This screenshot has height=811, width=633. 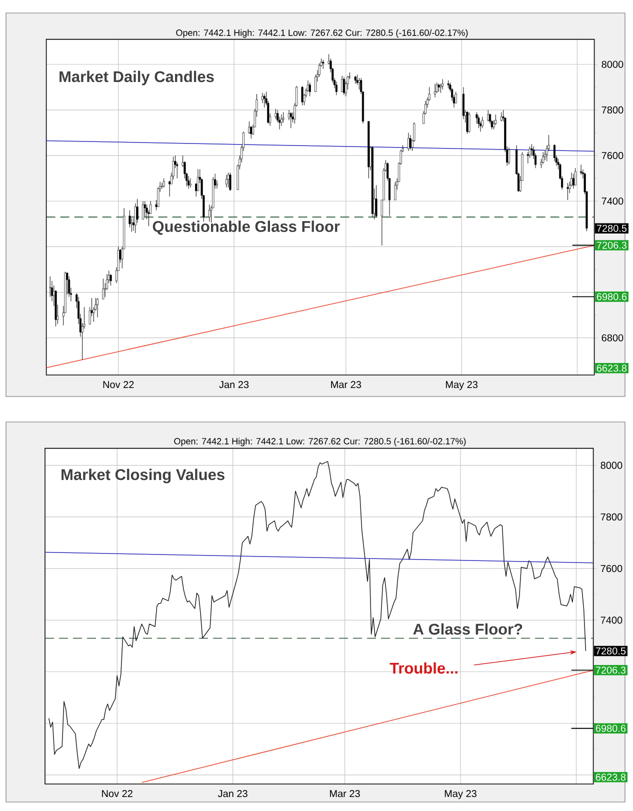 I want to click on text: Market Daily Candles, so click(x=137, y=78).